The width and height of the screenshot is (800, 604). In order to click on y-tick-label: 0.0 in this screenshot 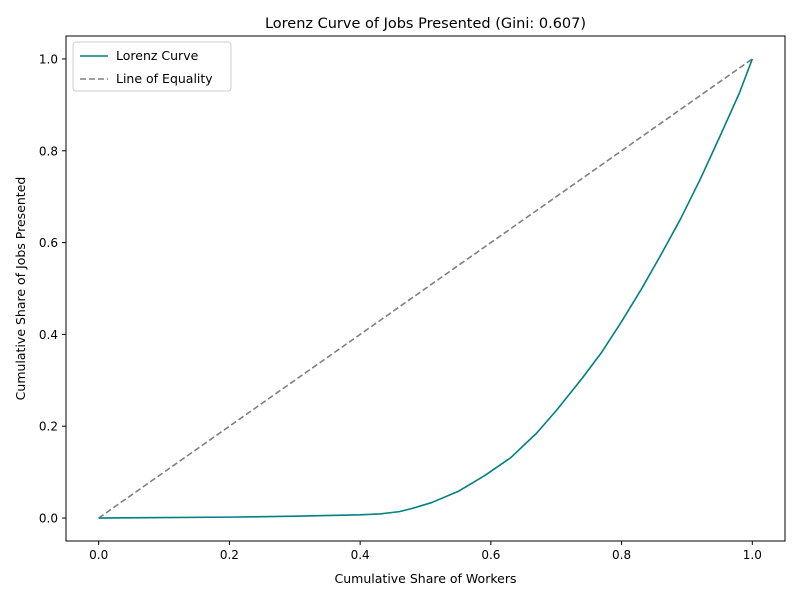, I will do `click(48, 519)`.